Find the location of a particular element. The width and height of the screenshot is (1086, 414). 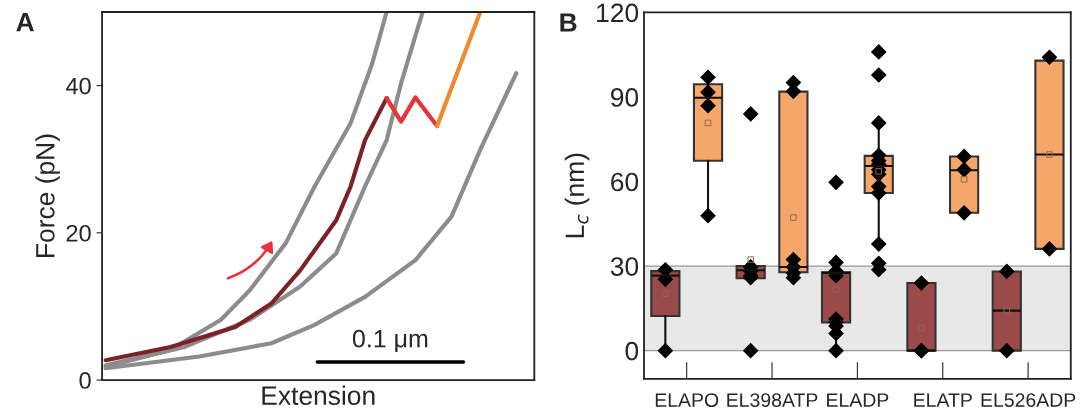

y-tick-label: 120 is located at coordinates (618, 13).